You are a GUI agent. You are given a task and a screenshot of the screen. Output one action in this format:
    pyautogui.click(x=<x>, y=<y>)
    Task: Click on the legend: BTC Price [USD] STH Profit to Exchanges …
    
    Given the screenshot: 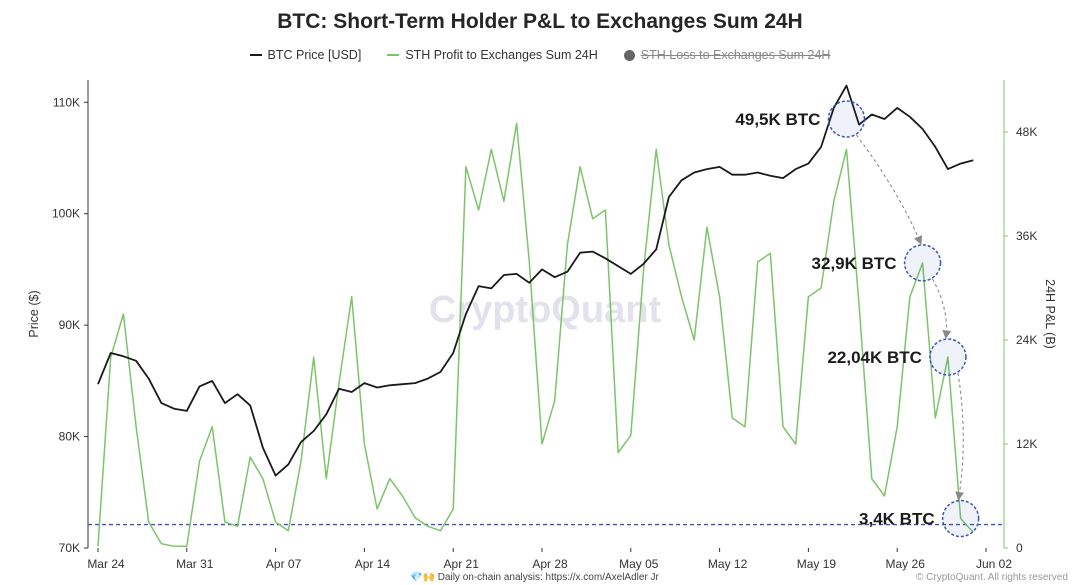 What is the action you would take?
    pyautogui.click(x=540, y=55)
    